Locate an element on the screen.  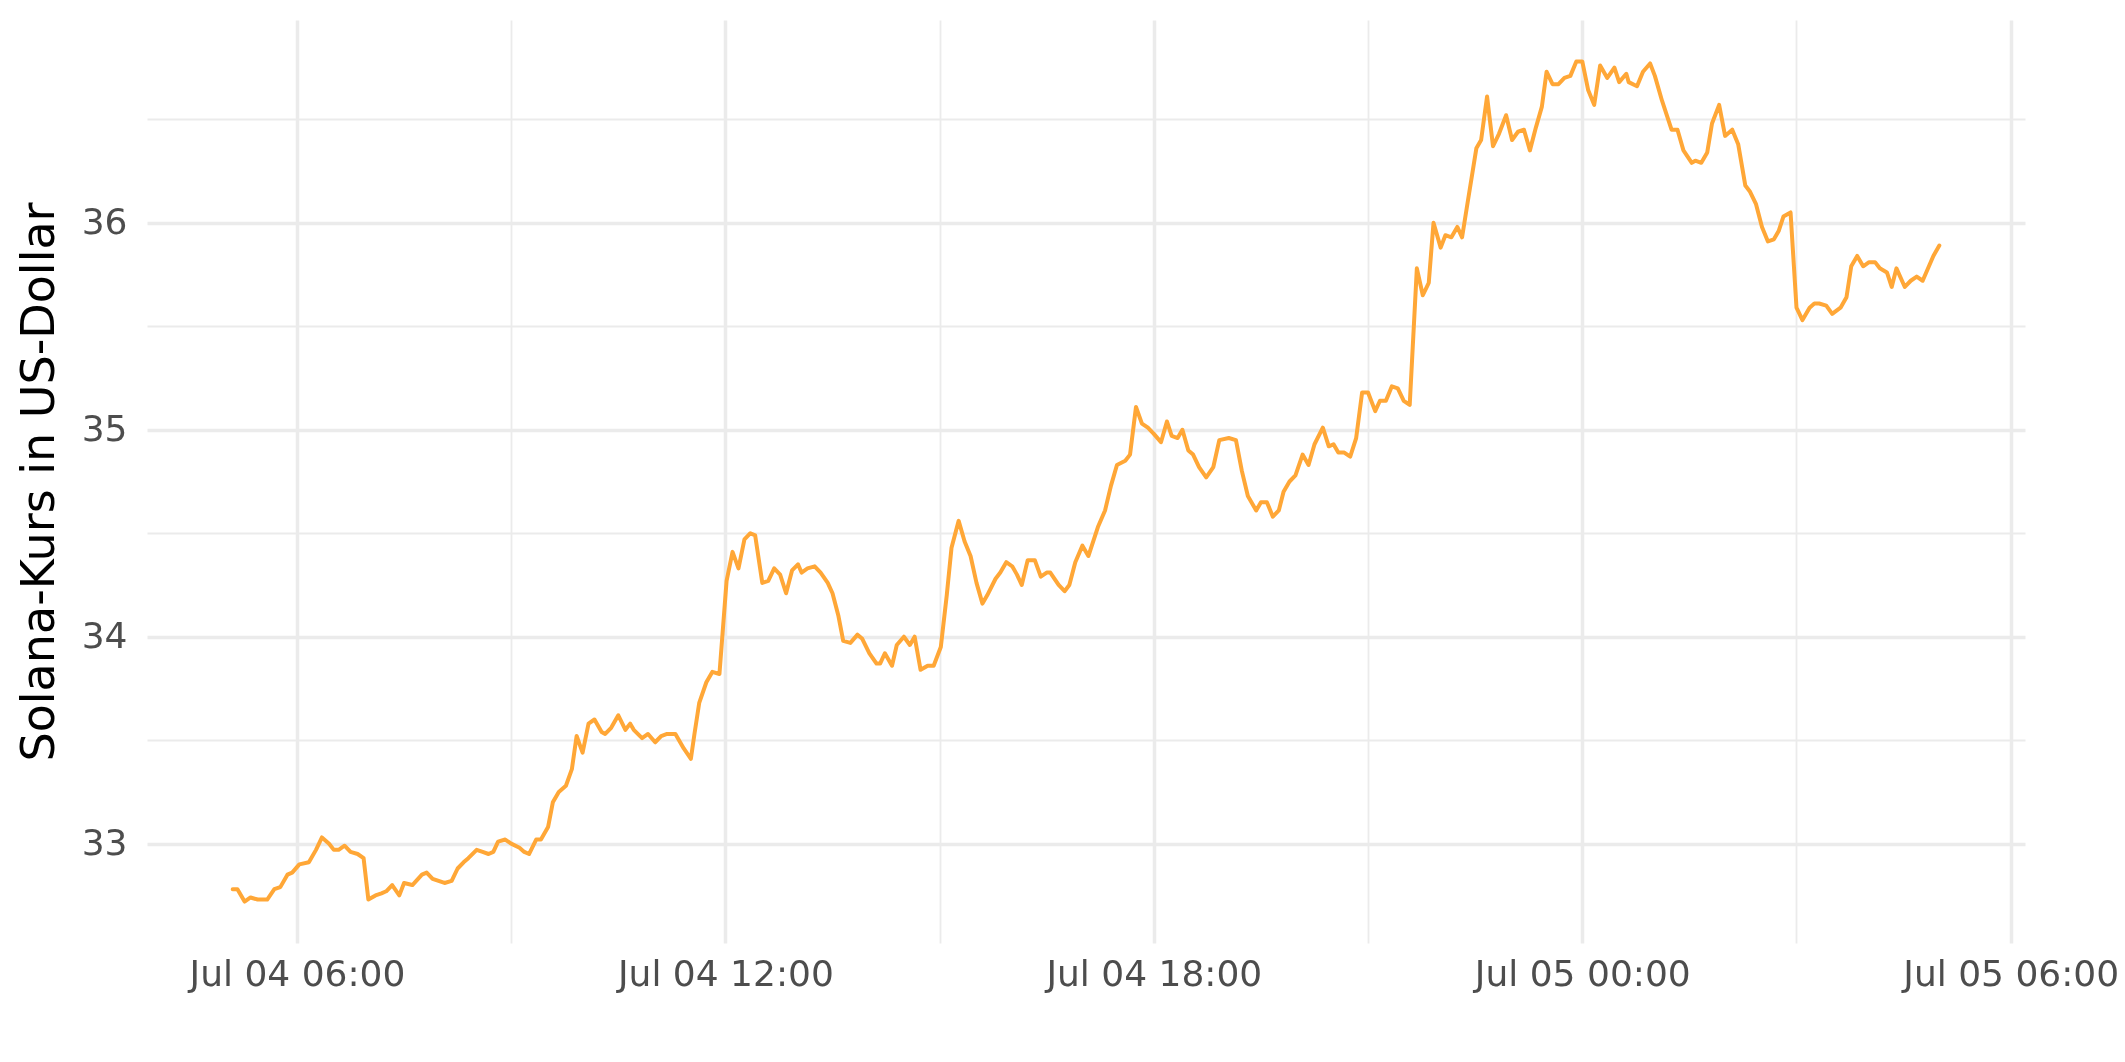
x-tick-label: Jul 04 18:00 is located at coordinates (1153, 973).